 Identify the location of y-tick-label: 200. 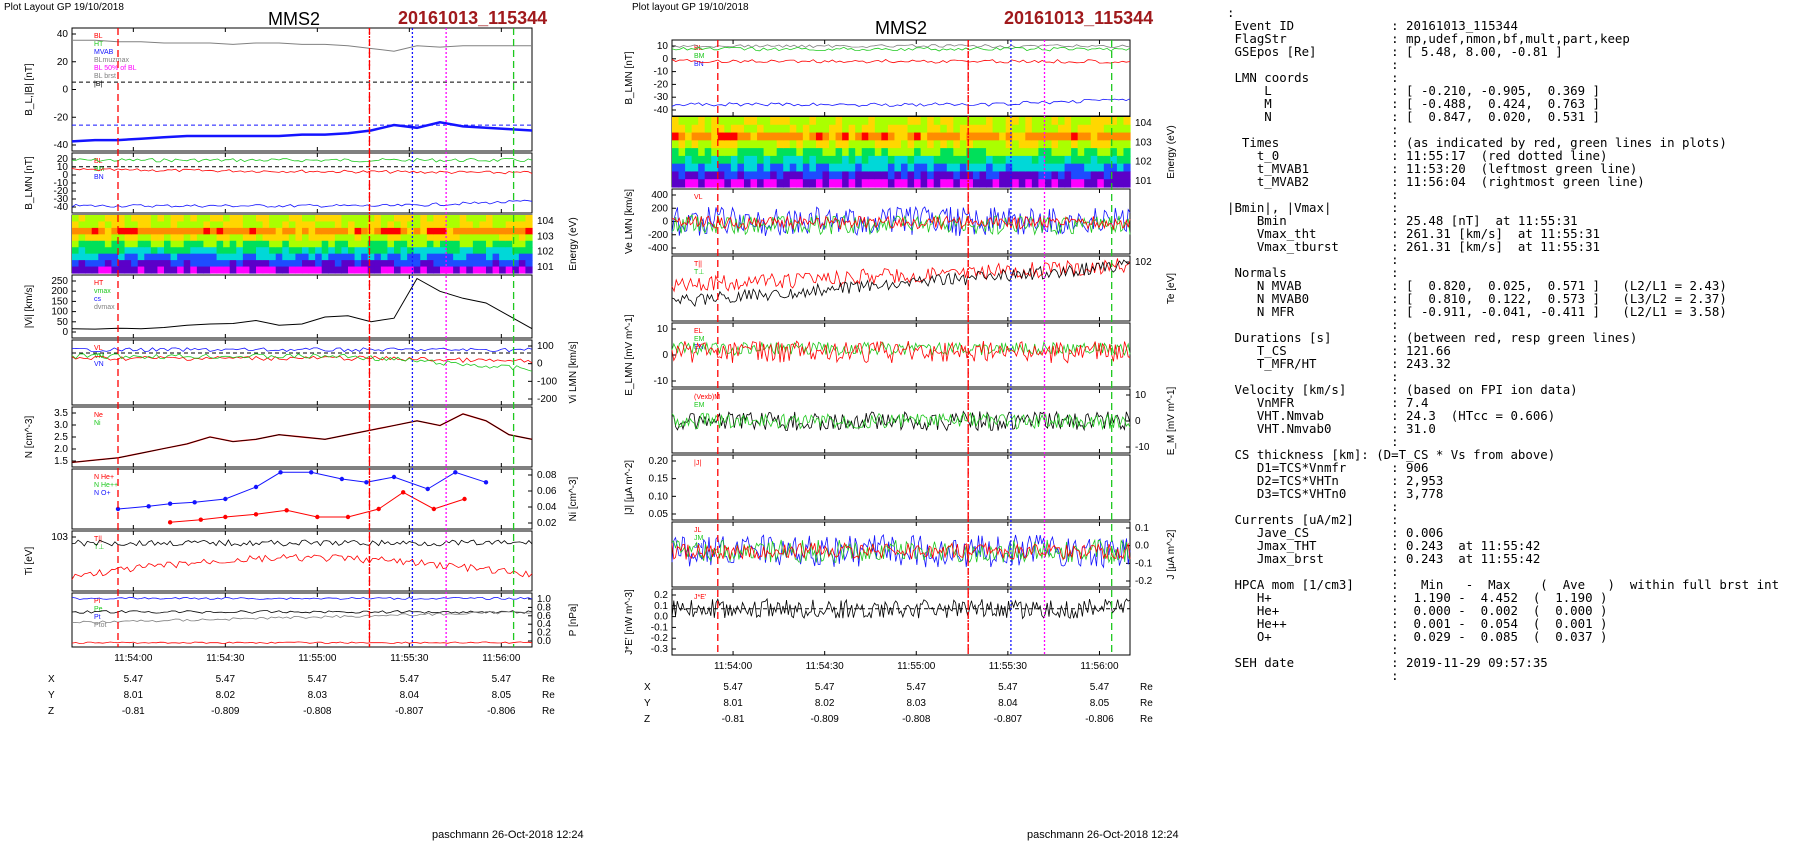
(659, 208).